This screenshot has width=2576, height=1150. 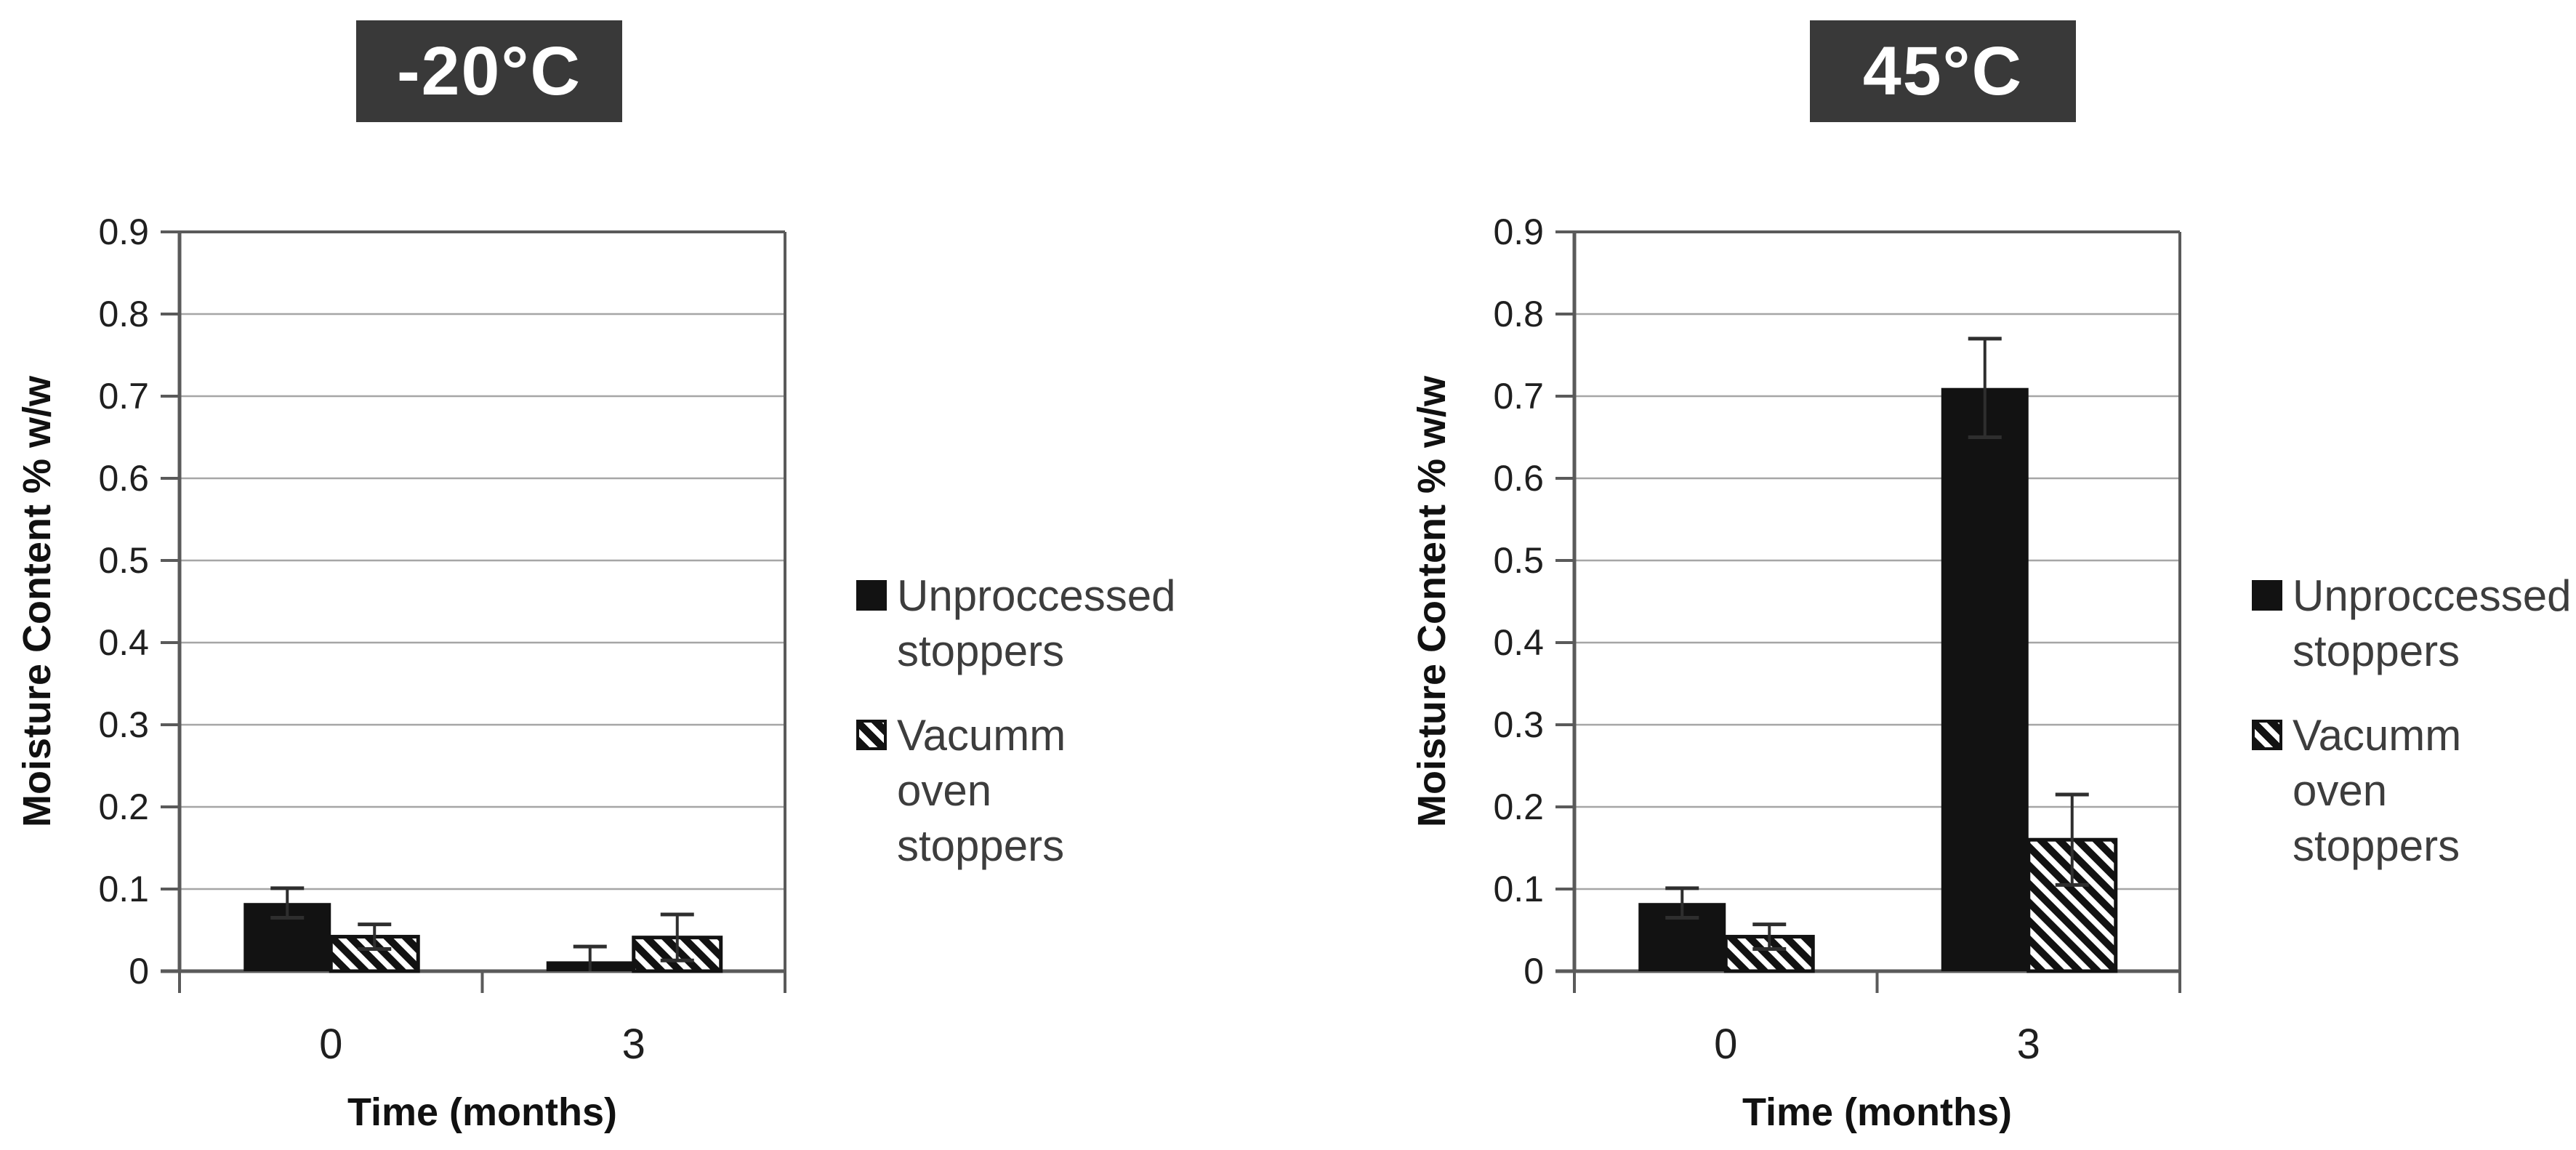 I want to click on chart-title-badge: 45°C, so click(x=1943, y=71).